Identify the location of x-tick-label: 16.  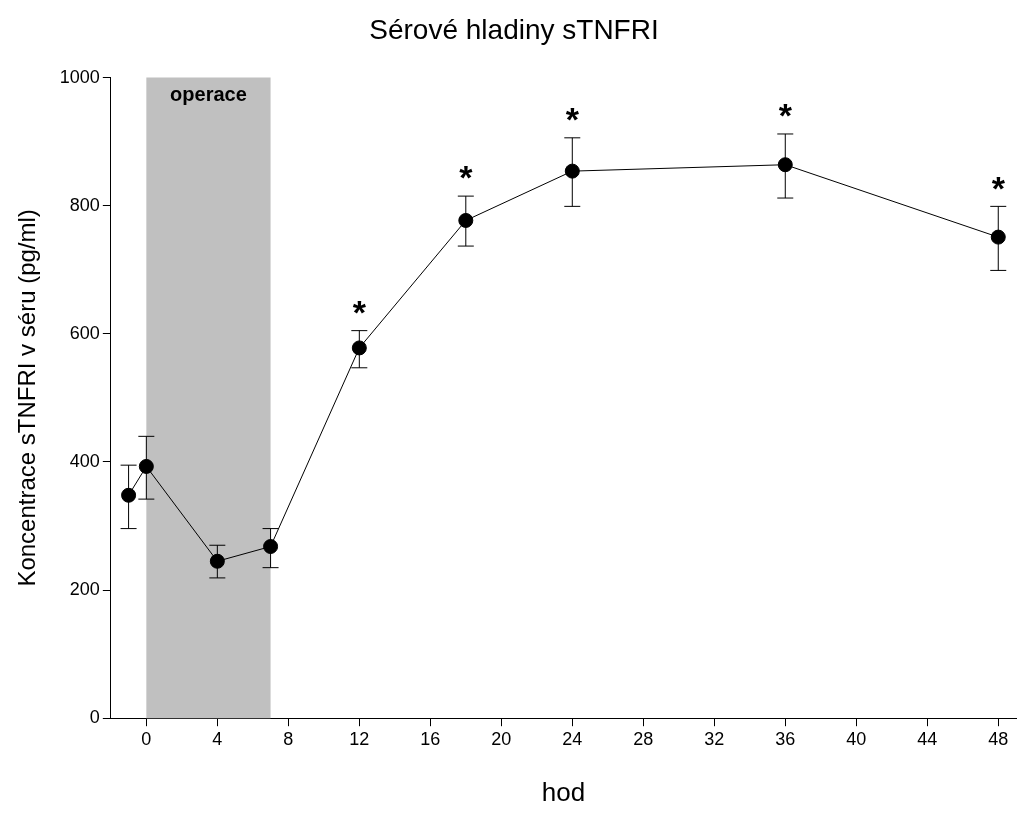
(430, 738).